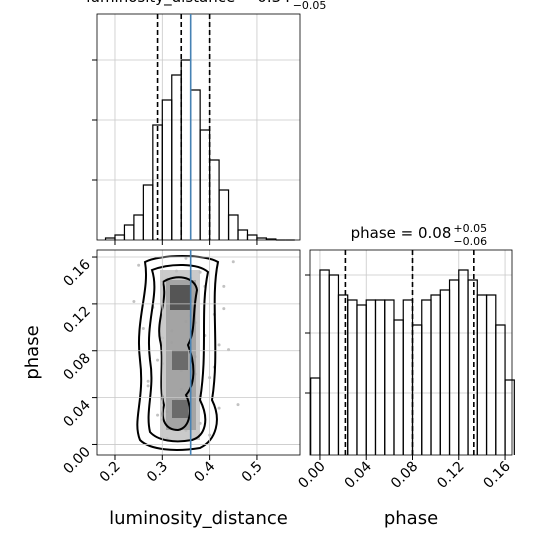 This screenshot has width=550, height=550. I want to click on x-axis-label: phase, so click(411, 518).